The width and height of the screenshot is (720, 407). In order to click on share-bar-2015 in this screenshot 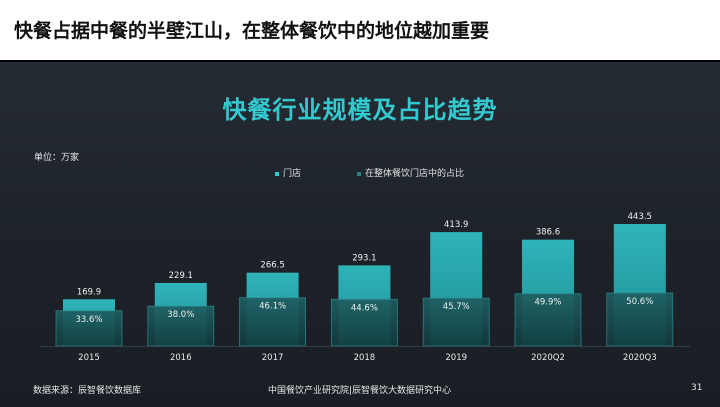, I will do `click(89, 328)`.